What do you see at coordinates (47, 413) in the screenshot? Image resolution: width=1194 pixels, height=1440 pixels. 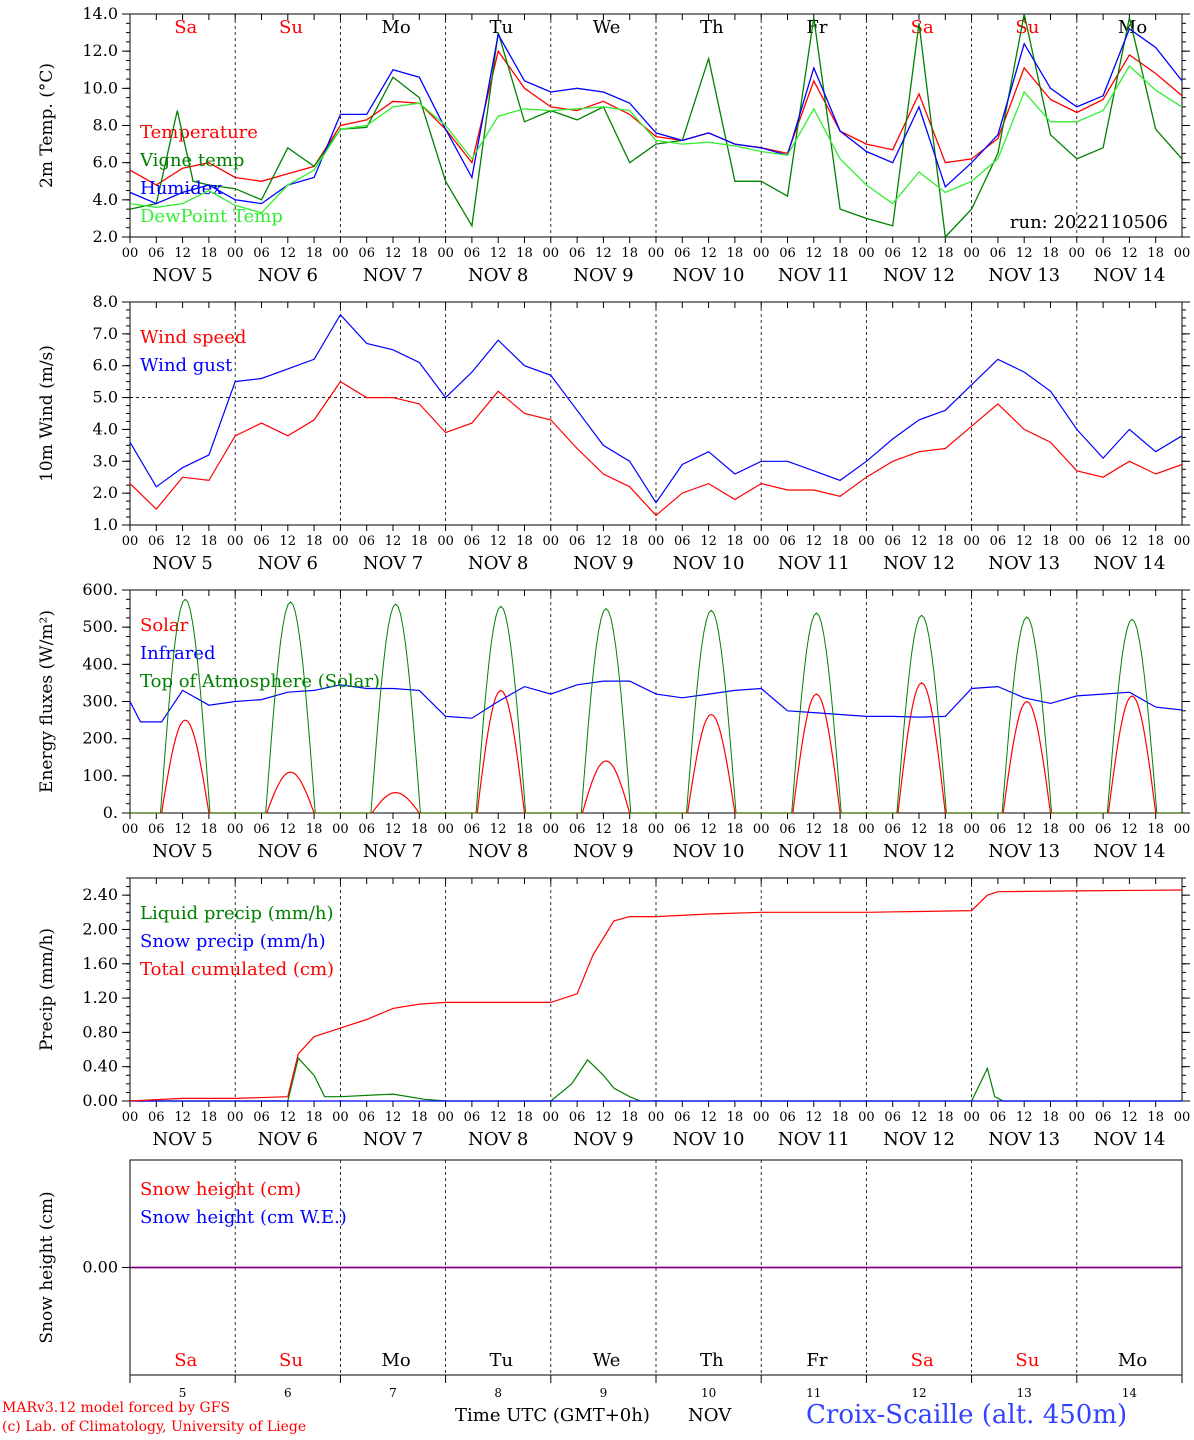 I see `y-axis-title: 10m Wind (m/s)` at bounding box center [47, 413].